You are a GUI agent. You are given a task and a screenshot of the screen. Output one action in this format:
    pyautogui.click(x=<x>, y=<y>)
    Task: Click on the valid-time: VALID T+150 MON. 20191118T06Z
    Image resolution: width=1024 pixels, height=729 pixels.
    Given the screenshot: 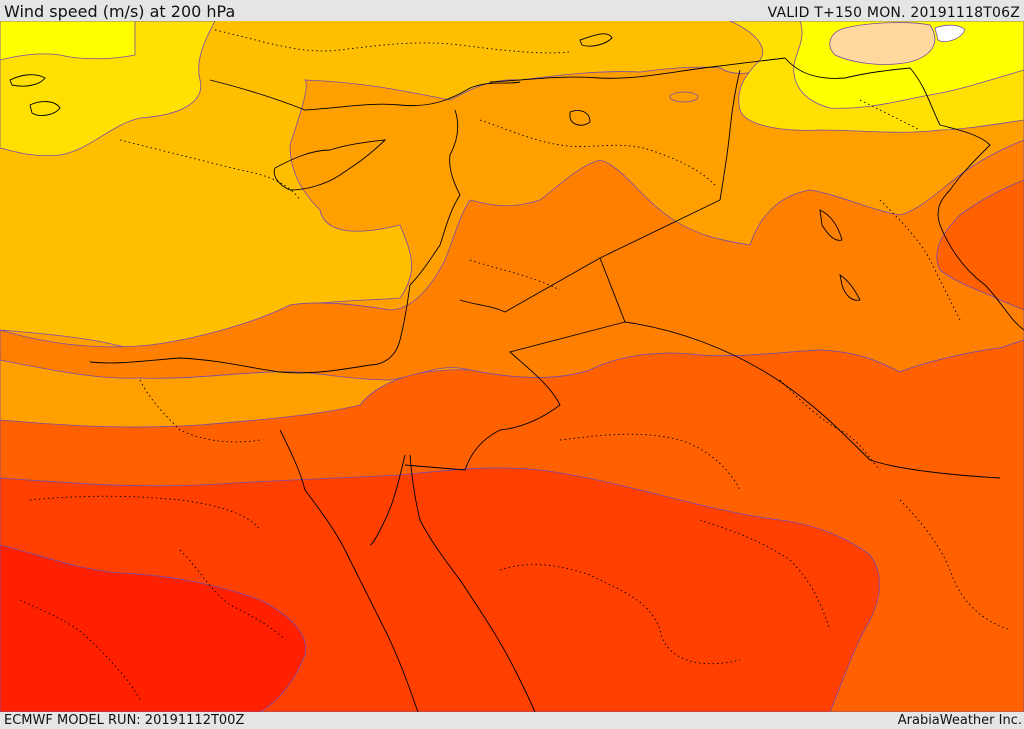 What is the action you would take?
    pyautogui.click(x=893, y=13)
    